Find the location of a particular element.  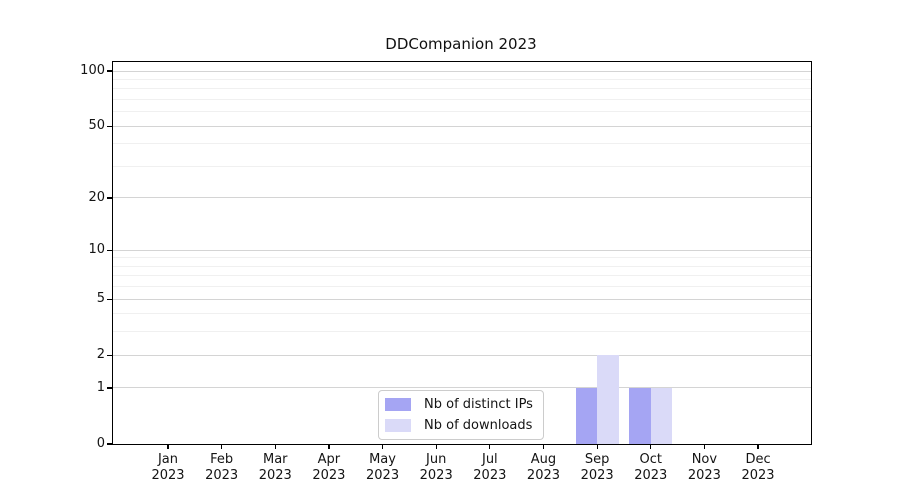

legend-swatch-nb-of-downloads is located at coordinates (398, 425).